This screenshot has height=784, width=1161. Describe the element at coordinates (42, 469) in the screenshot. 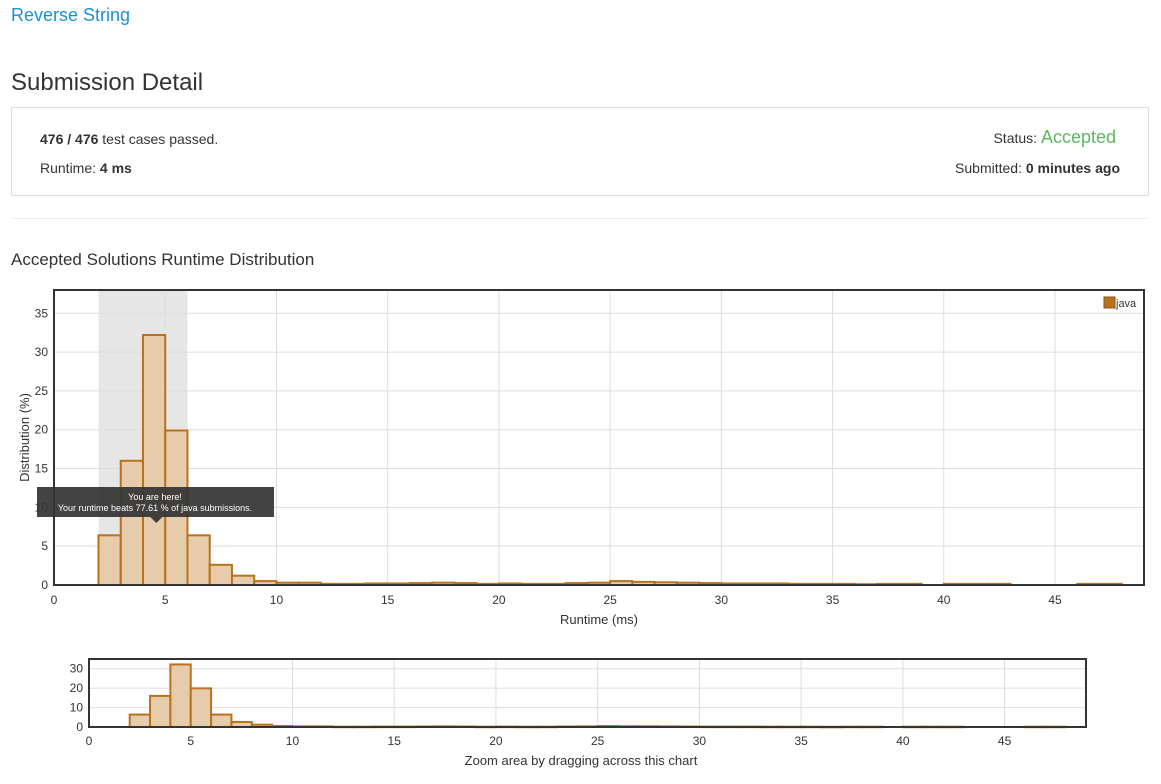

I see `y-tick-label: 15` at that location.